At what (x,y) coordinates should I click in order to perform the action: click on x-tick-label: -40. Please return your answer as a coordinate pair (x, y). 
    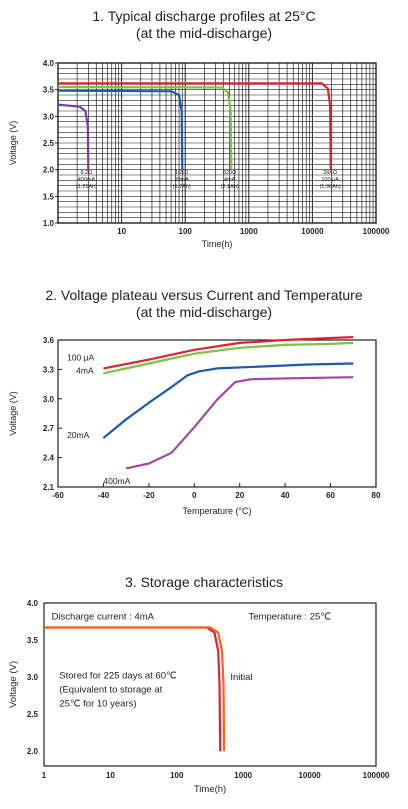
    Looking at the image, I should click on (104, 495).